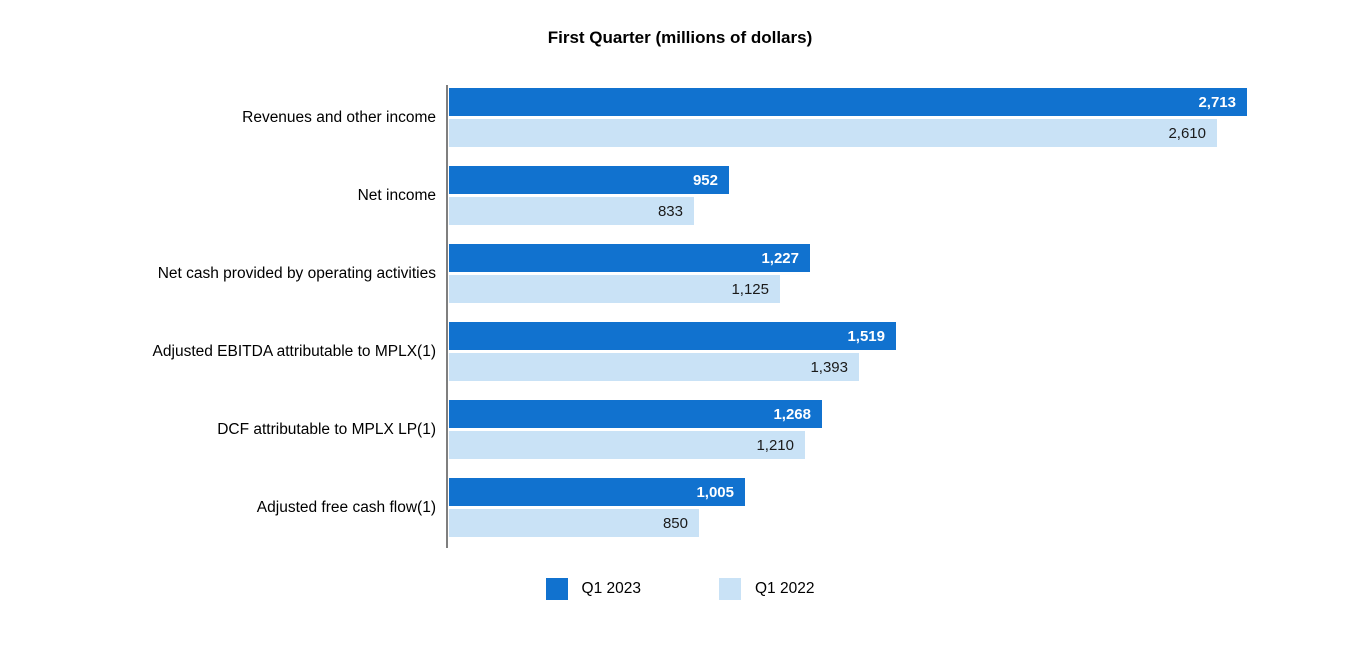 The image size is (1360, 650). What do you see at coordinates (775, 445) in the screenshot?
I see `bar-value-label: 1,210` at bounding box center [775, 445].